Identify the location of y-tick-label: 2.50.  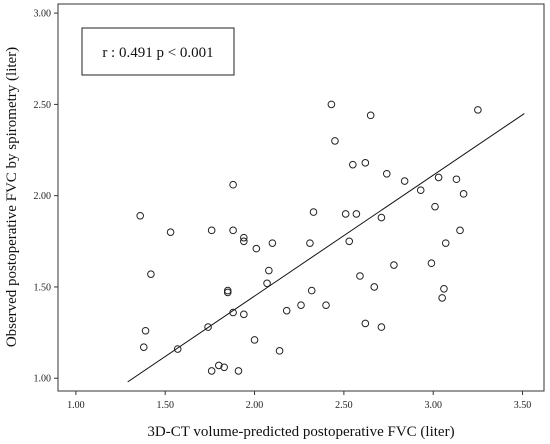
(43, 105).